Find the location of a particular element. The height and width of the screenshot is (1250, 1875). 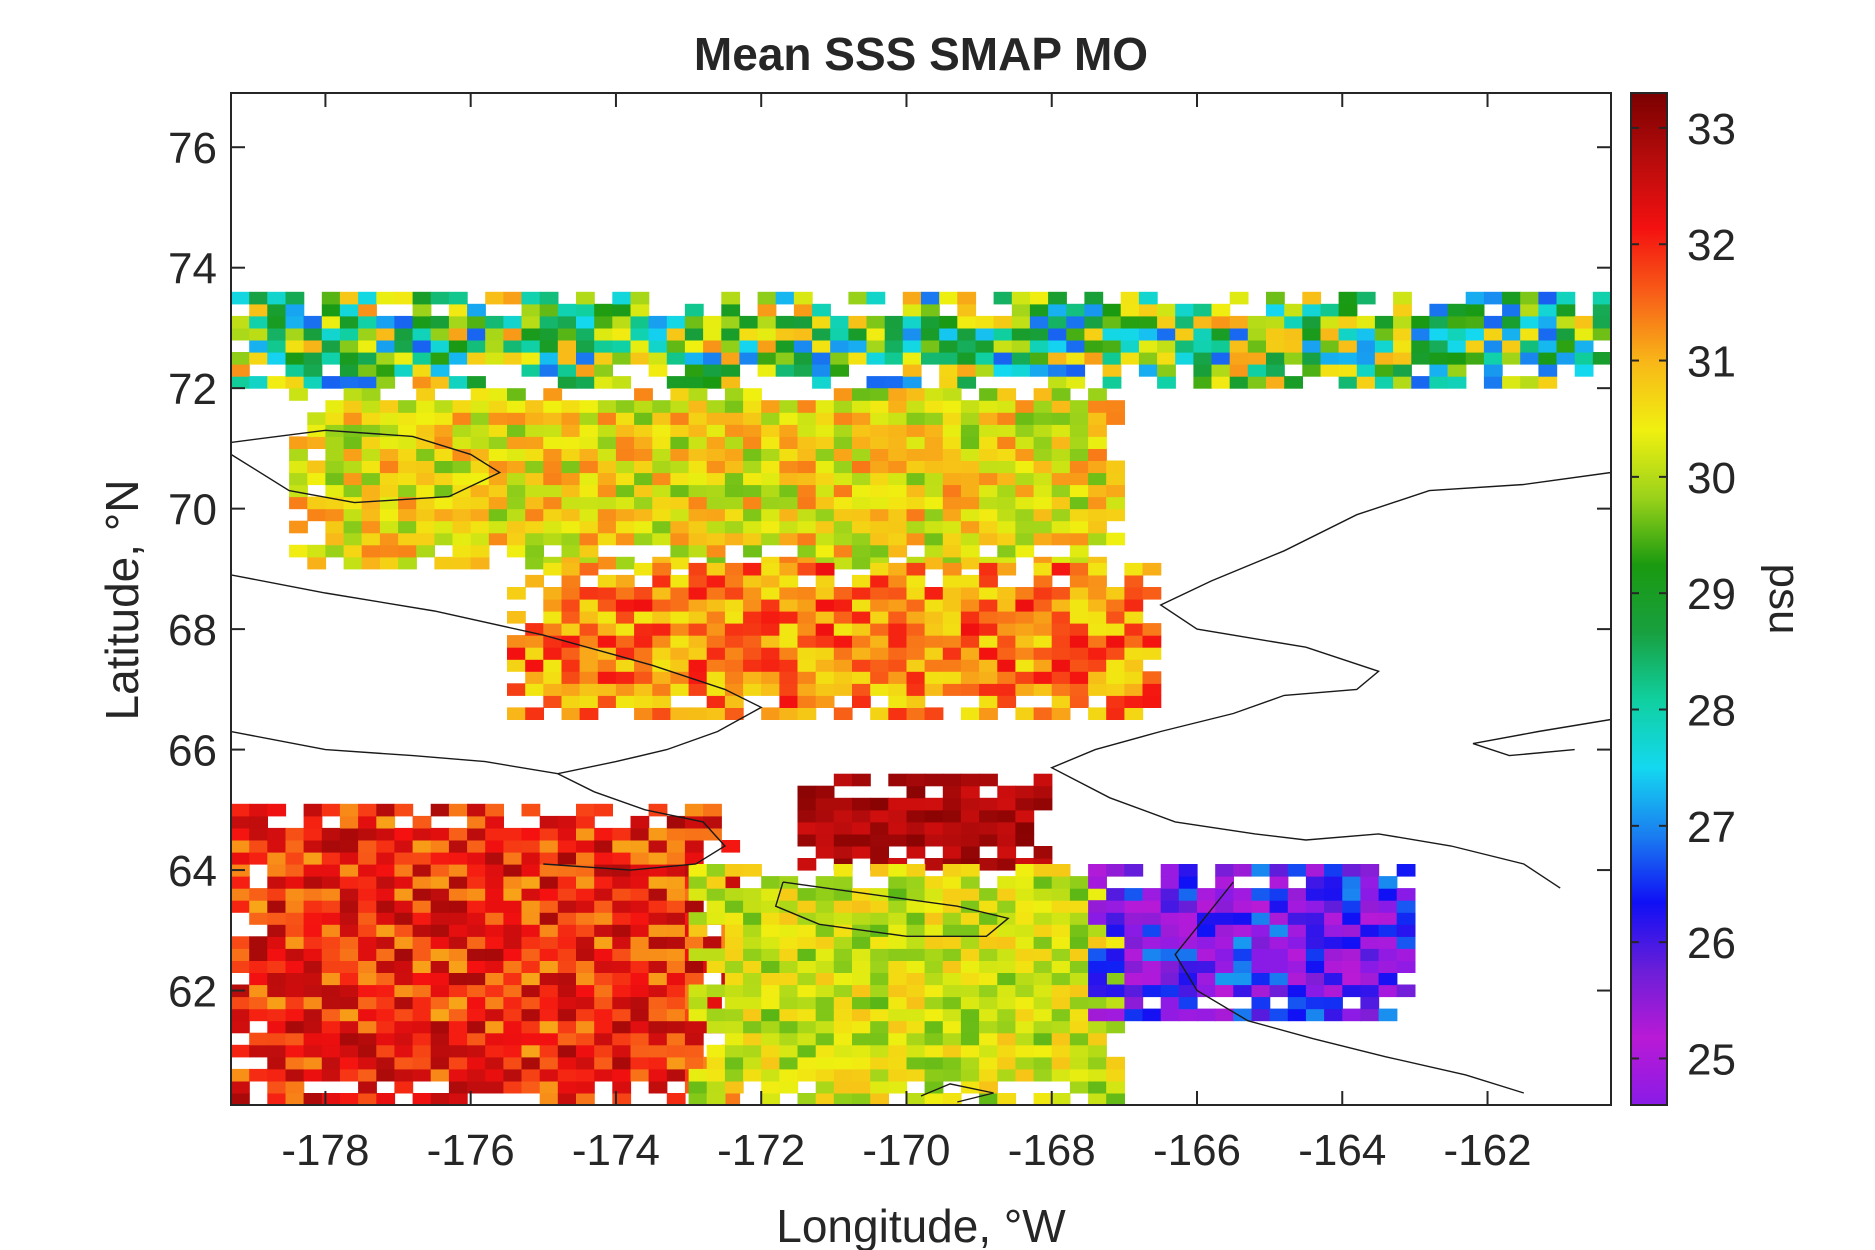

x-tick-label: -172 is located at coordinates (761, 1150).